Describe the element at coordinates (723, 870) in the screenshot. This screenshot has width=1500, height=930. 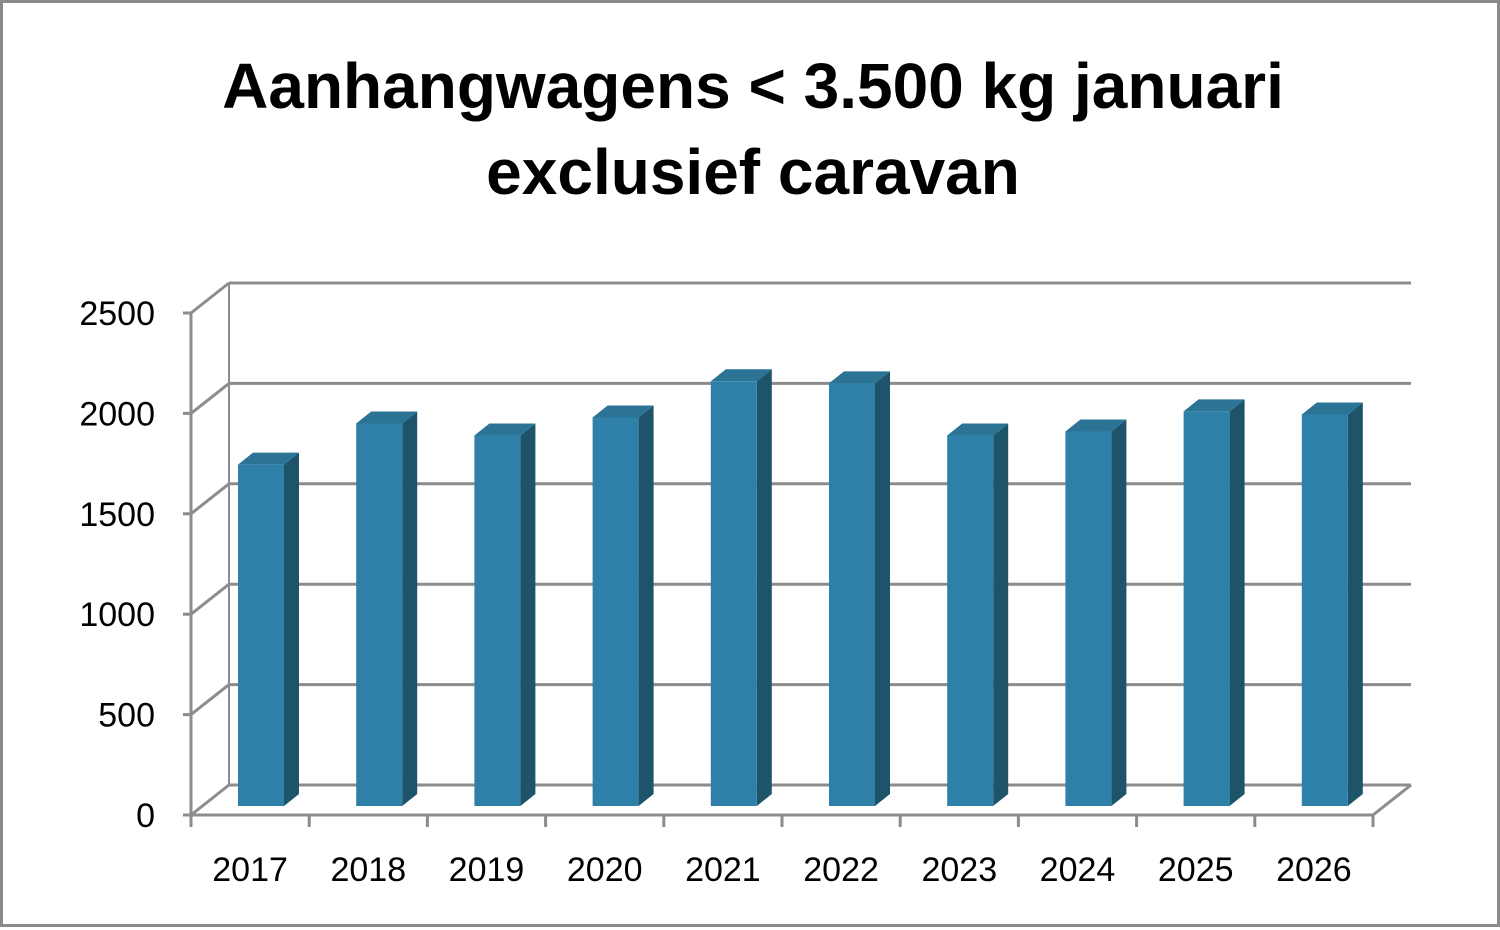
I see `x-tick-label: 2021` at that location.